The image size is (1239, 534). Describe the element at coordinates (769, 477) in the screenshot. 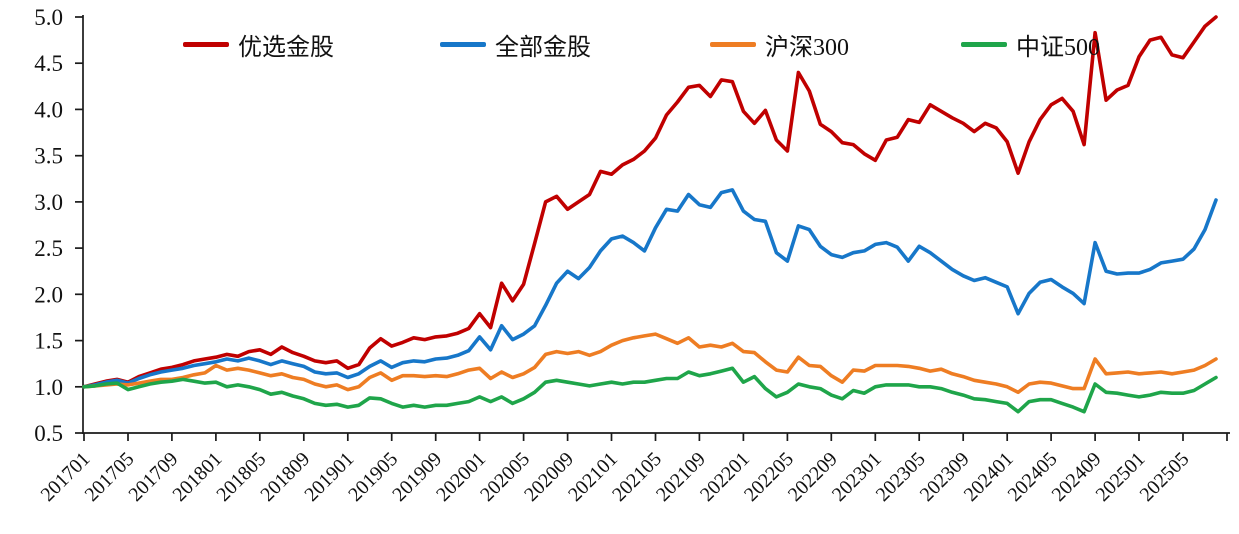

I see `x-tick-label: 202205` at that location.